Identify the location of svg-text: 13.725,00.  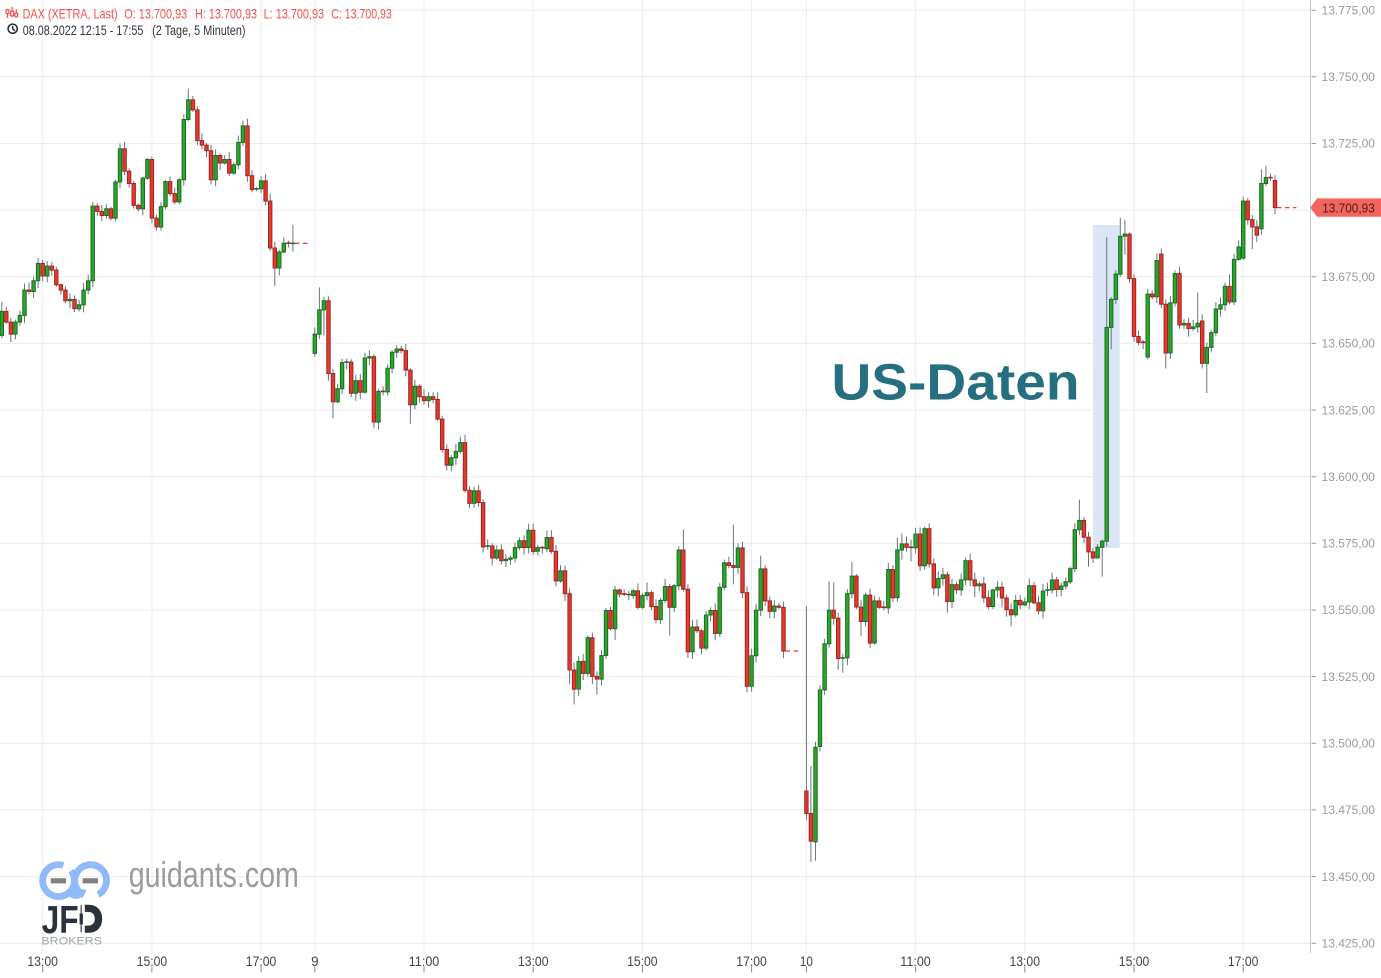
(1349, 144).